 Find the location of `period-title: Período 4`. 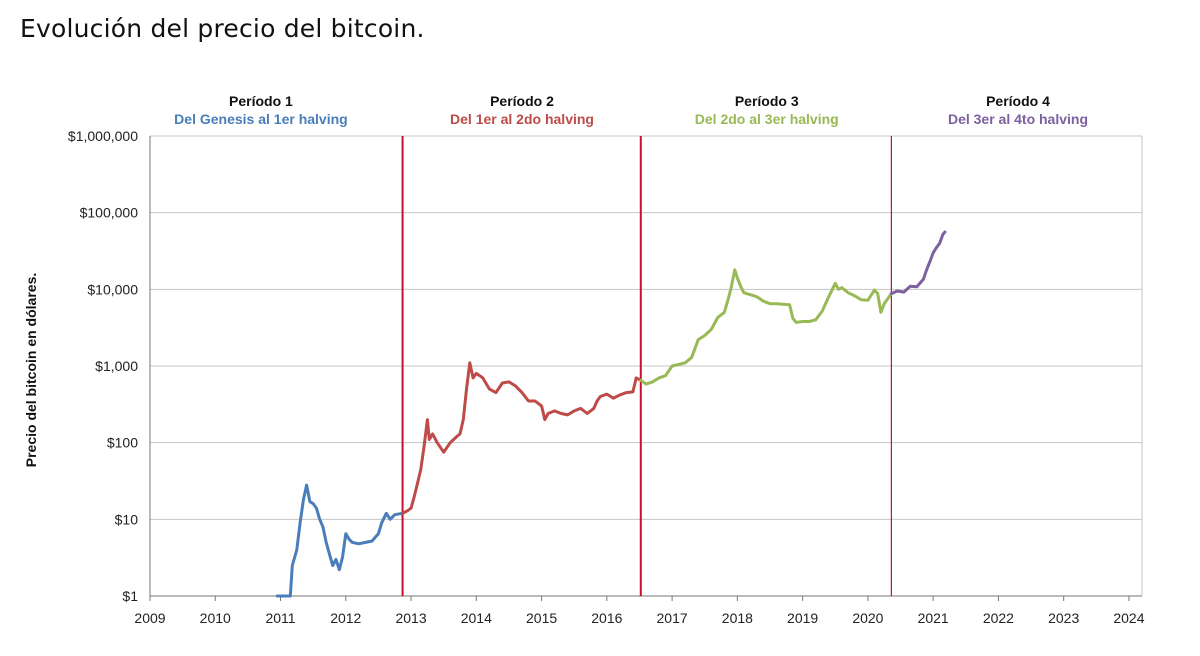

period-title: Período 4 is located at coordinates (1018, 101).